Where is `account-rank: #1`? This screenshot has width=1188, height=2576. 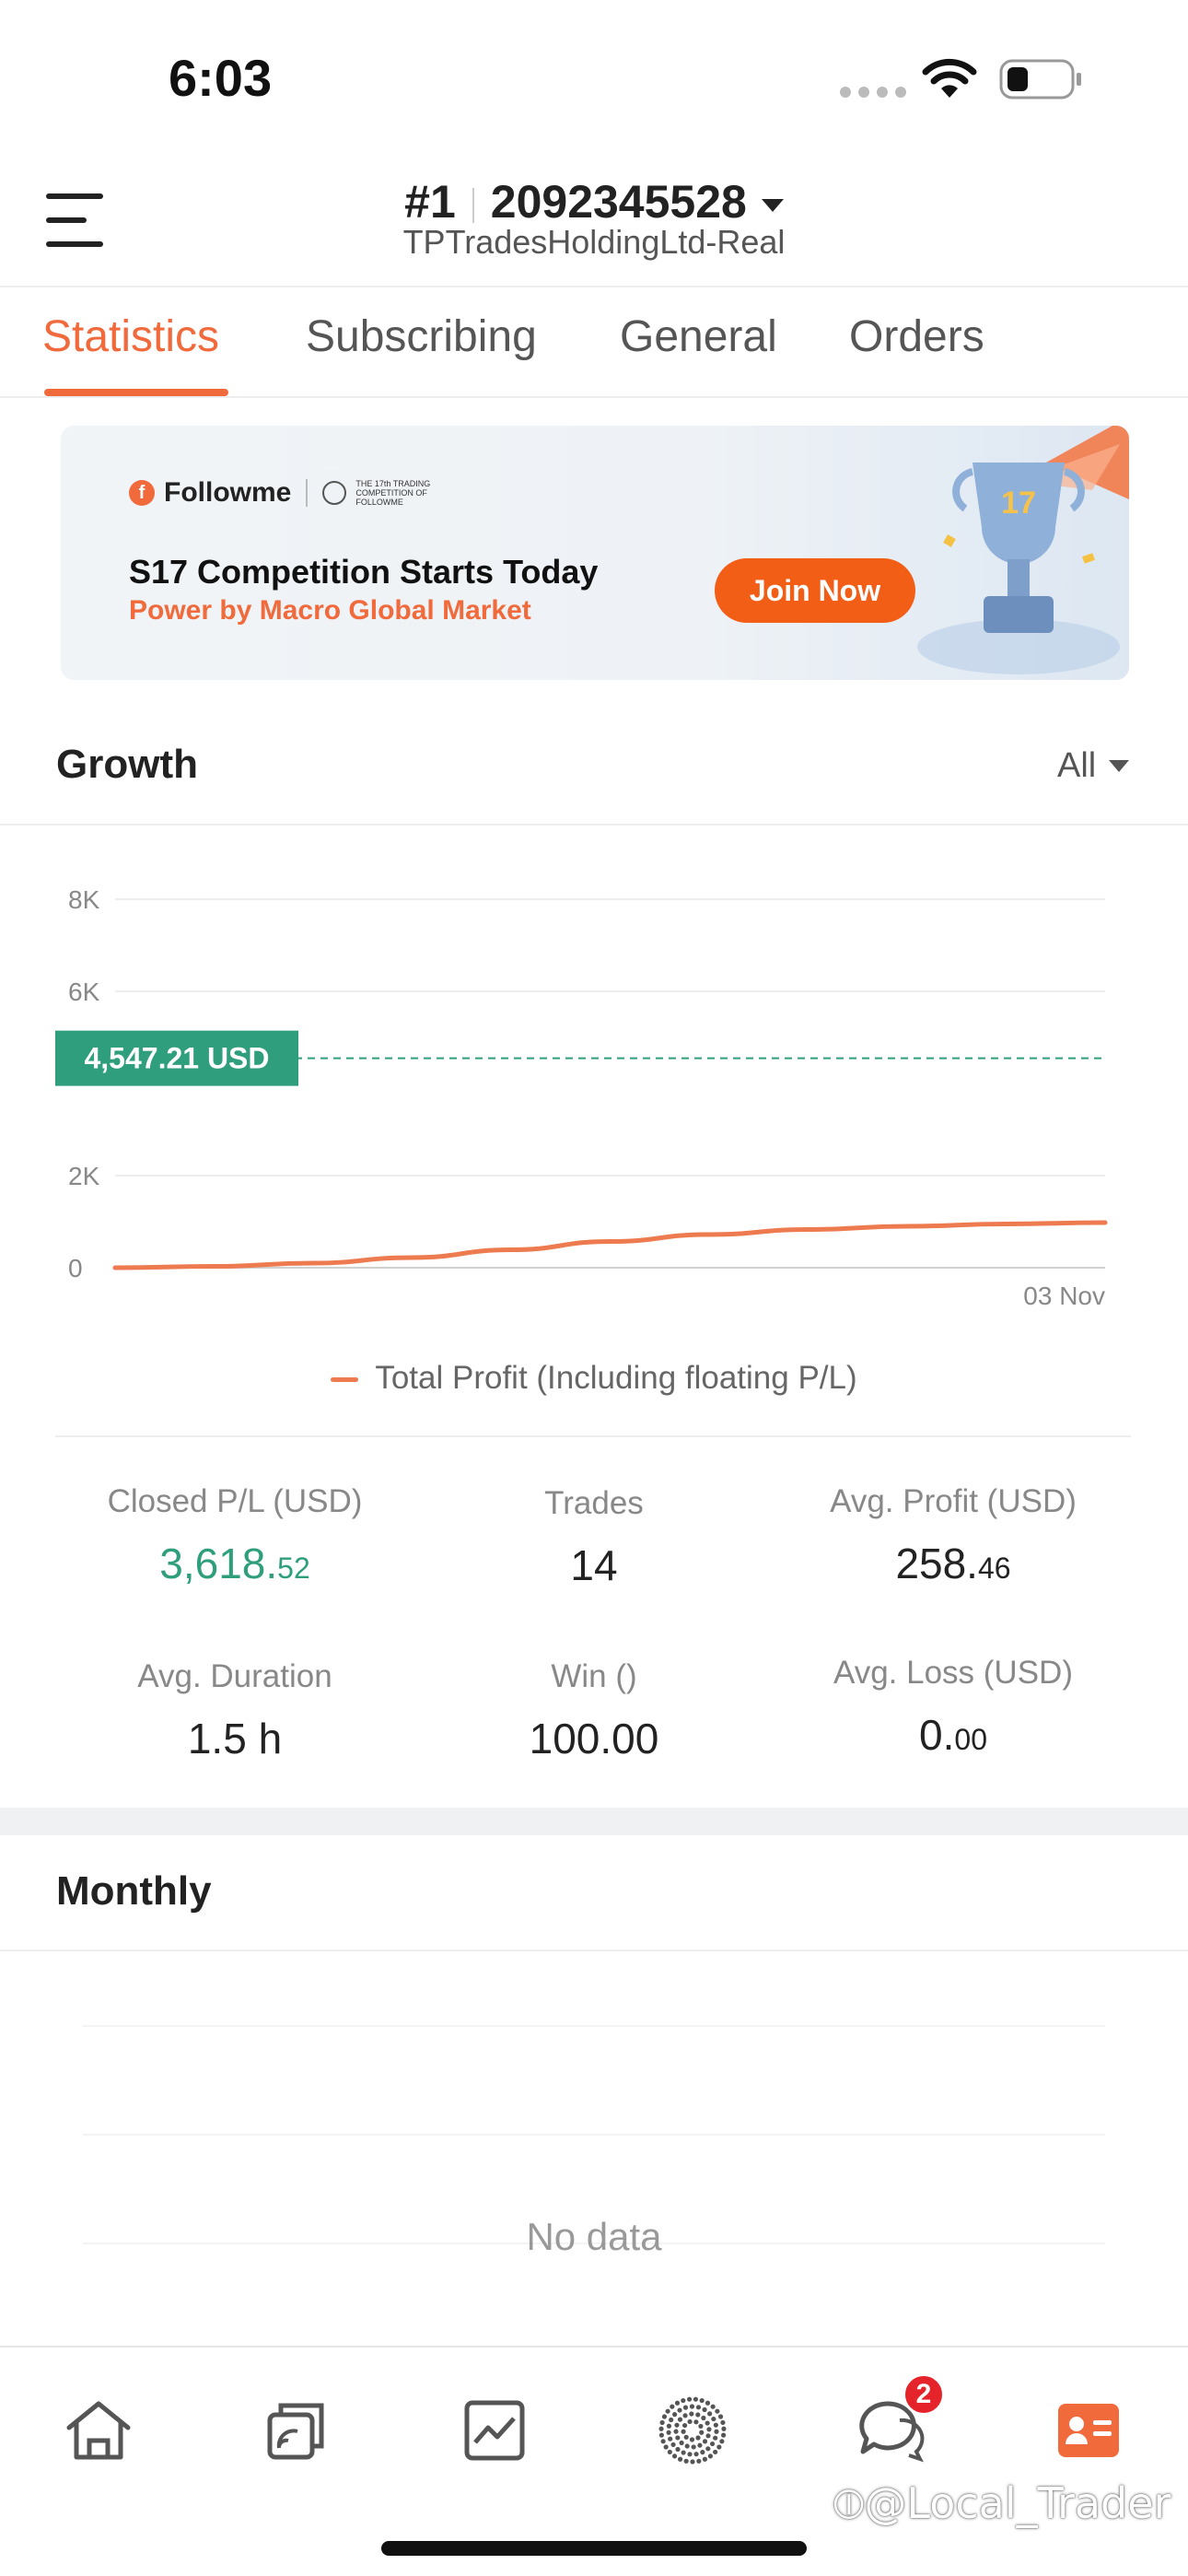 account-rank: #1 is located at coordinates (430, 202).